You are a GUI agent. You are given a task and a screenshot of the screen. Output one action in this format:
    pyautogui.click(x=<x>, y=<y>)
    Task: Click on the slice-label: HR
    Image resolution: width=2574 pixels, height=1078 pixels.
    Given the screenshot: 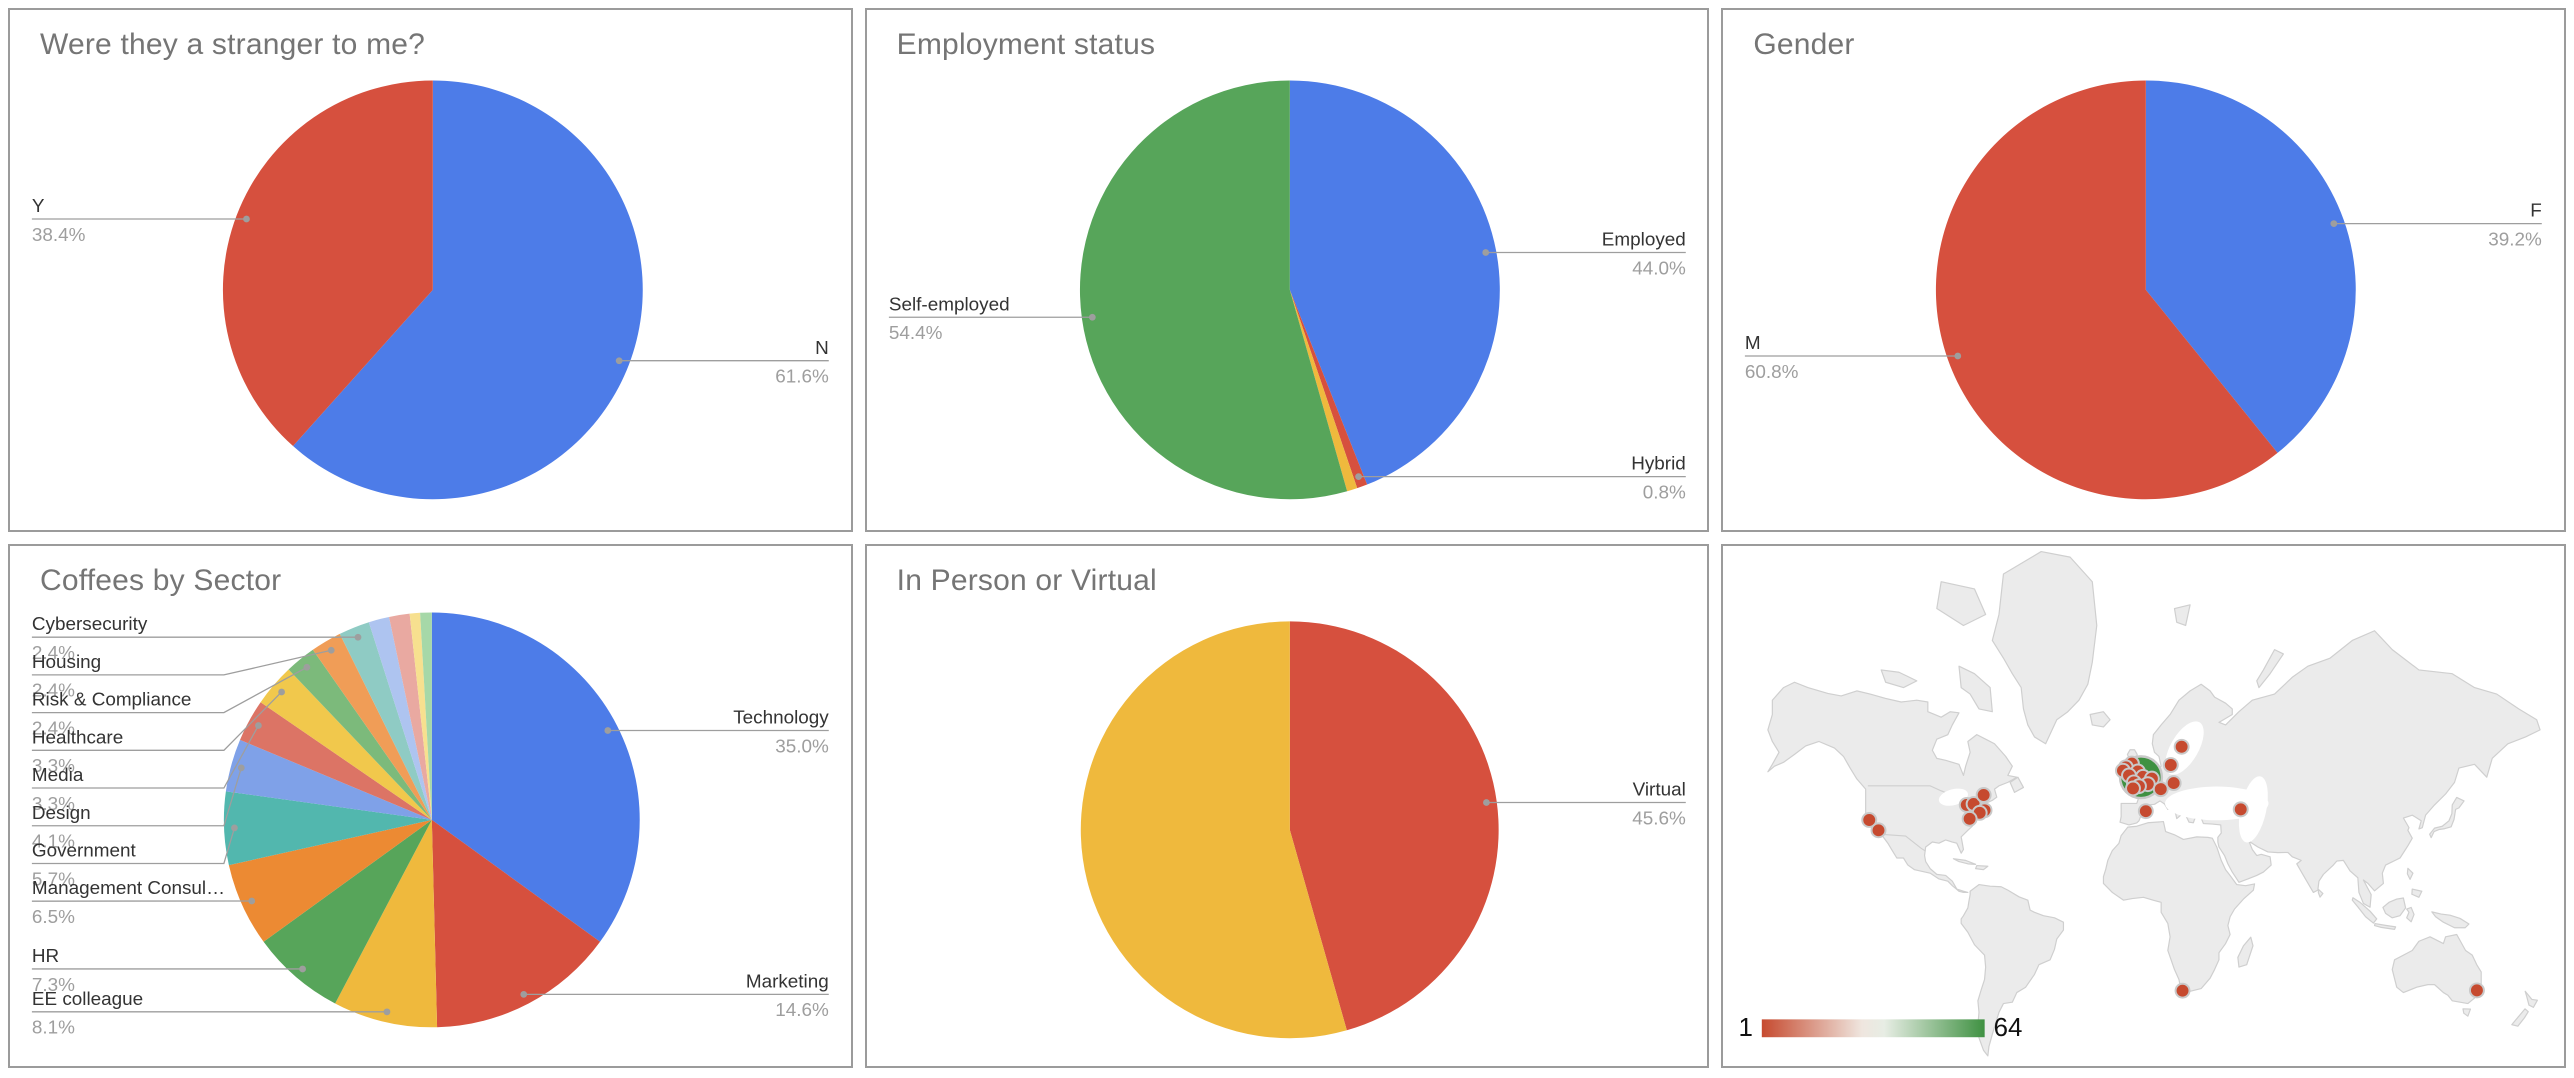 What is the action you would take?
    pyautogui.click(x=45, y=955)
    